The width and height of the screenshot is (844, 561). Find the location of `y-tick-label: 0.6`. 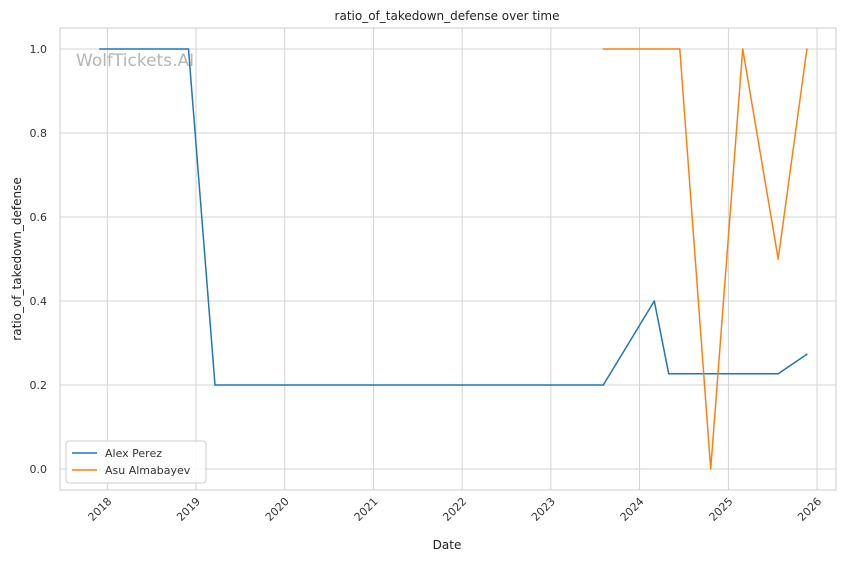

y-tick-label: 0.6 is located at coordinates (39, 217).